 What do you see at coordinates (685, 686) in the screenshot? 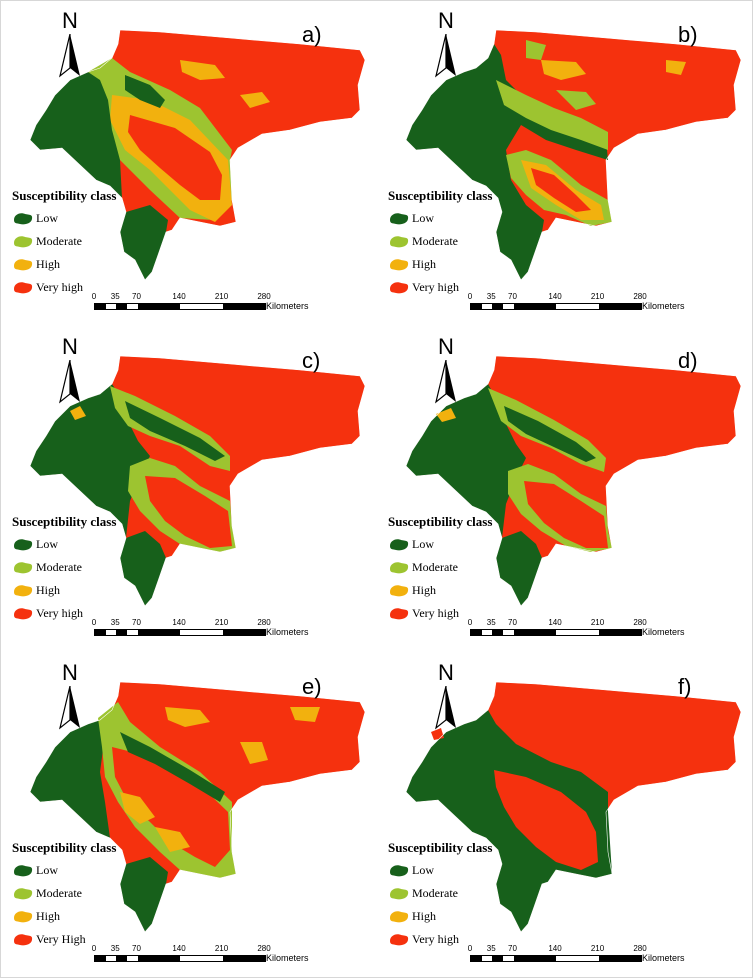
I see `panel-label: f)` at bounding box center [685, 686].